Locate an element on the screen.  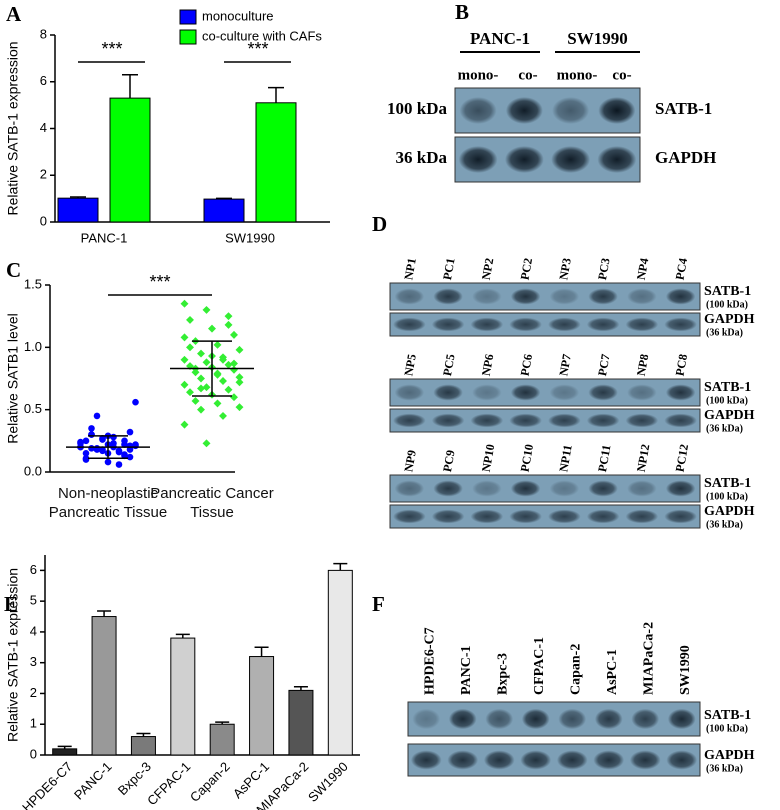
panel-letter: C is located at coordinates (13, 270).